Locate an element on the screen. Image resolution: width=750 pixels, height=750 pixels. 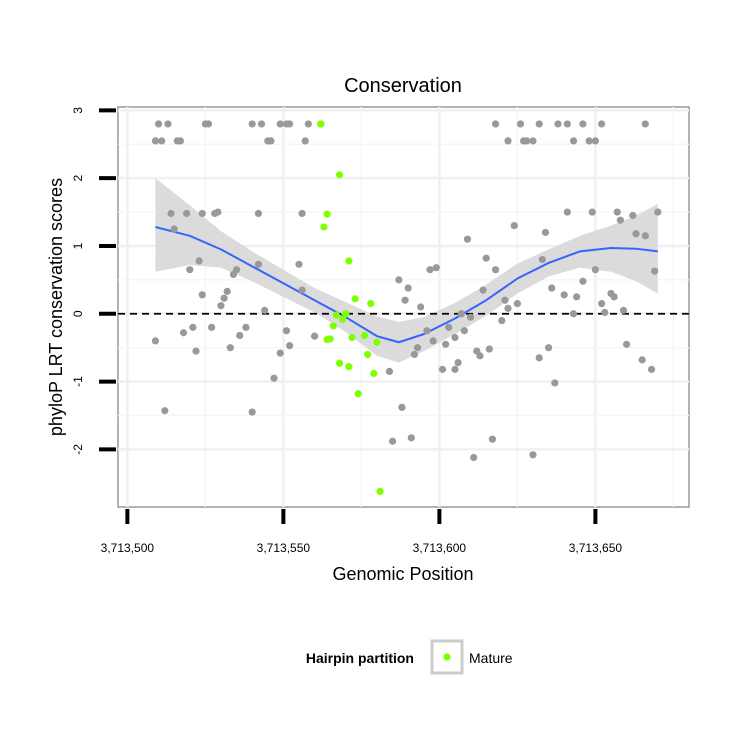
x-axis-label: Genomic Position is located at coordinates (402, 574).